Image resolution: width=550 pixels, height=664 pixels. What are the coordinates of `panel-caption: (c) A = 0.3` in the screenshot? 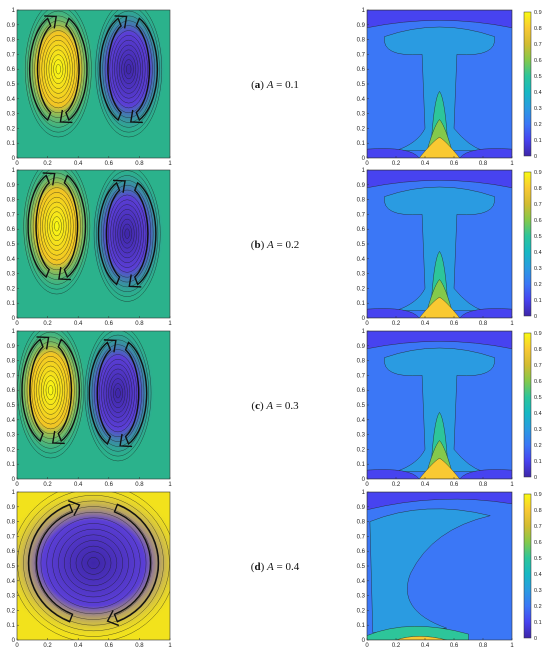 It's located at (275, 406).